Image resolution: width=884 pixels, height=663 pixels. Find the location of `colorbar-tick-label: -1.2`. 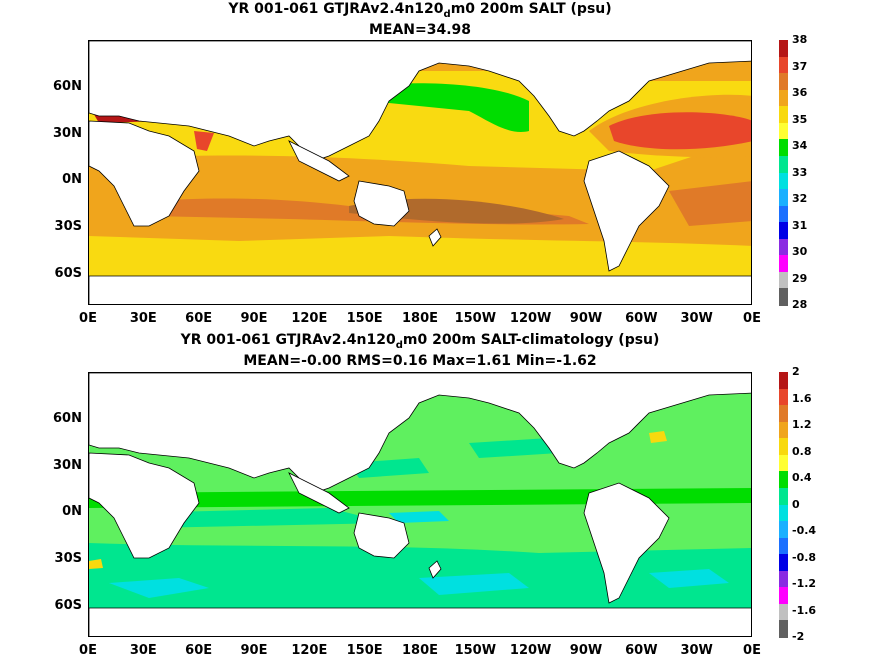

colorbar-tick-label: -1.2 is located at coordinates (804, 583).